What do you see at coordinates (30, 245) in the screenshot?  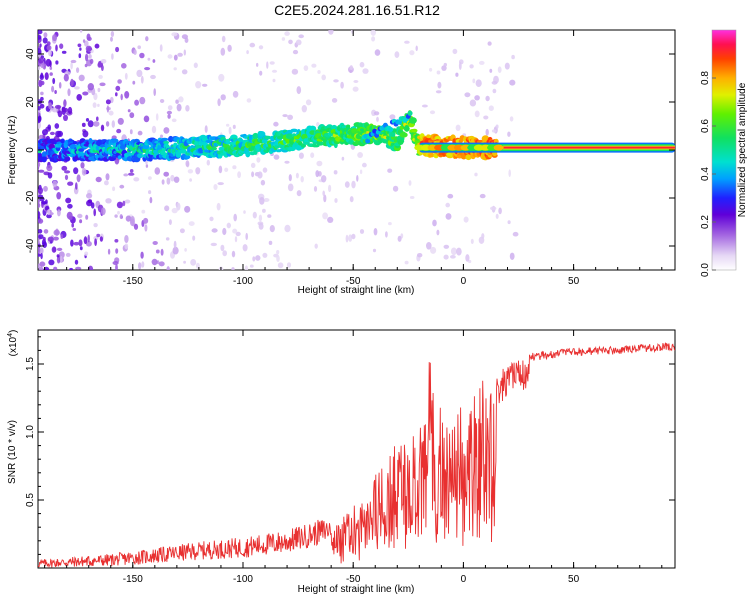 I see `y-tick-label: -40` at bounding box center [30, 245].